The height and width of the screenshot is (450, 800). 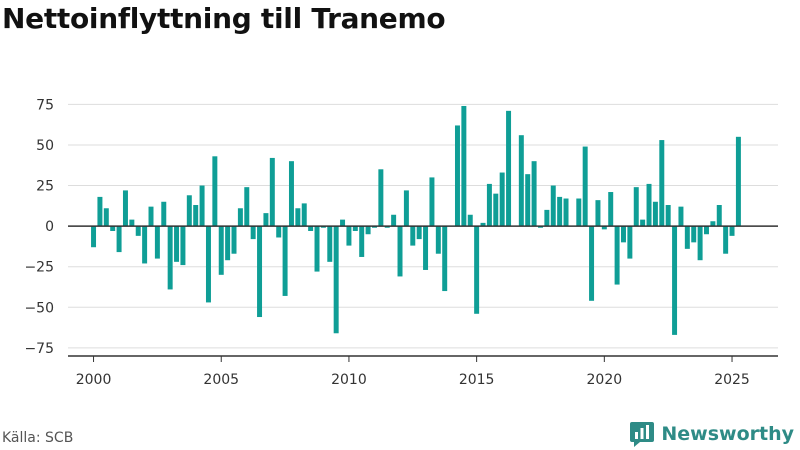 I want to click on source-note: Källa: SCB, so click(x=38, y=438).